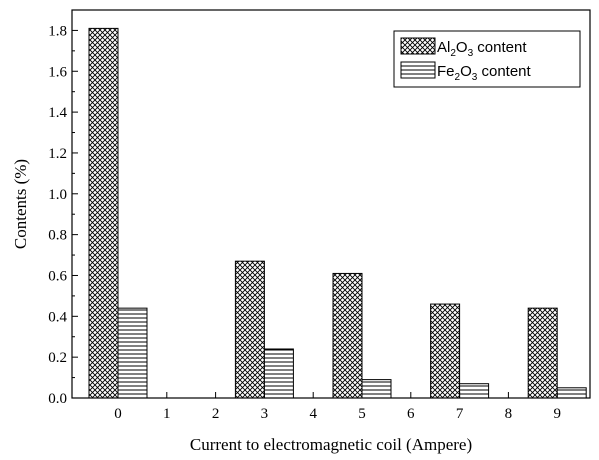 Image resolution: width=599 pixels, height=460 pixels. I want to click on y-tick-label: 1.8, so click(57, 31).